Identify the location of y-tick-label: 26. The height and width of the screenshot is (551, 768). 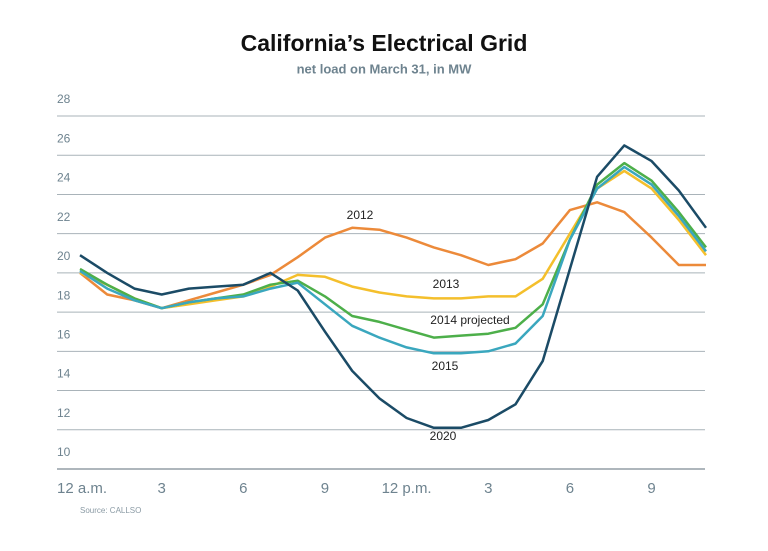
(64, 138).